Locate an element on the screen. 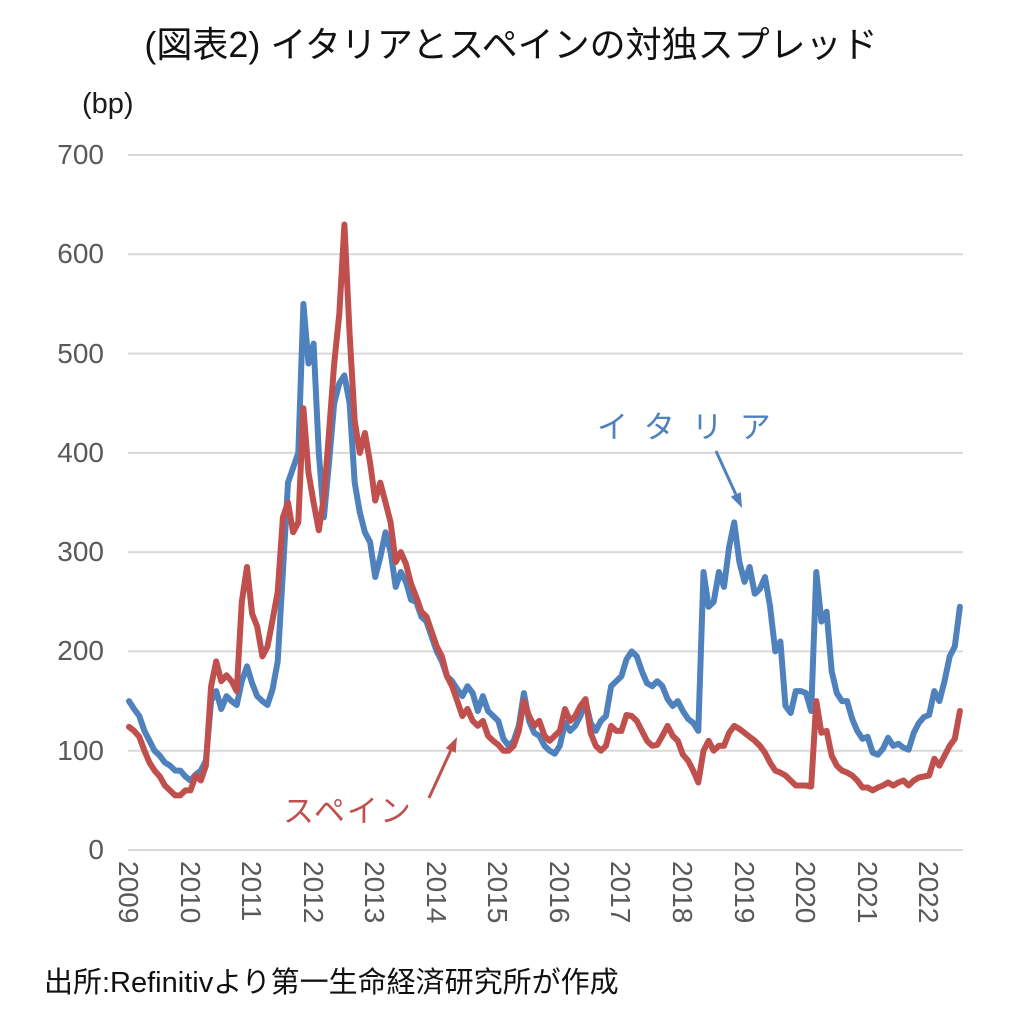 The image size is (1022, 1020). x-tick-label: 2020 is located at coordinates (806, 892).